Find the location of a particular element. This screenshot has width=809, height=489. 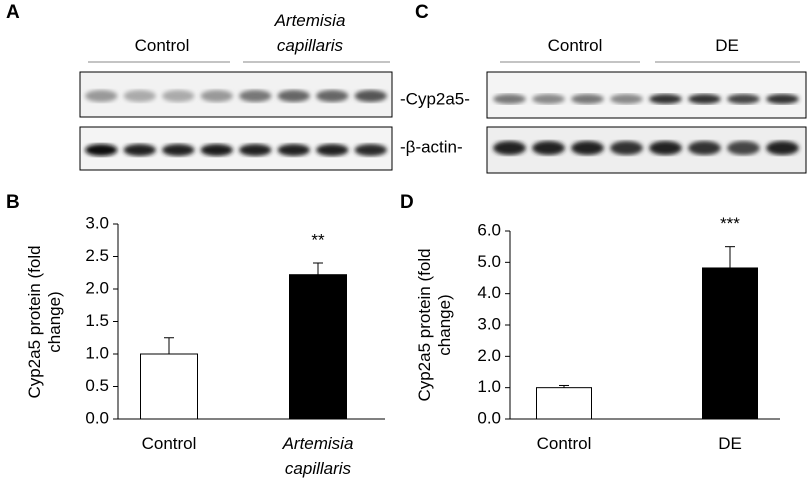

group-label: Artemisia capillaris is located at coordinates (310, 33).